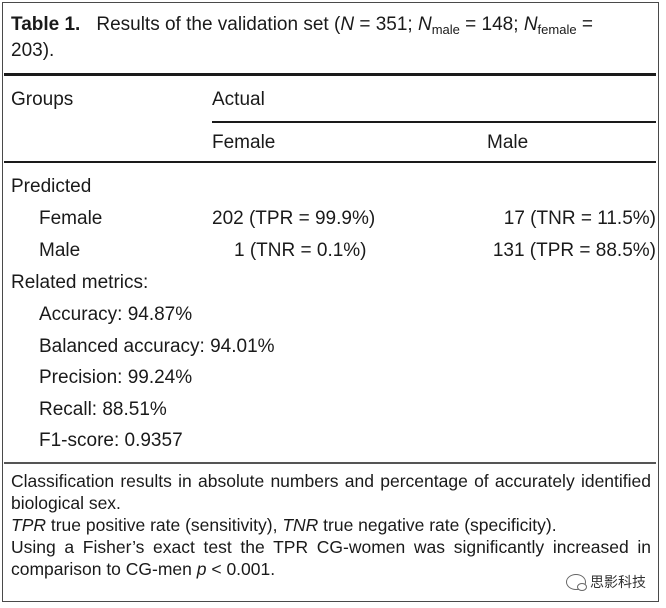 This screenshot has height=608, width=666. I want to click on bottom-rule, so click(330, 463).